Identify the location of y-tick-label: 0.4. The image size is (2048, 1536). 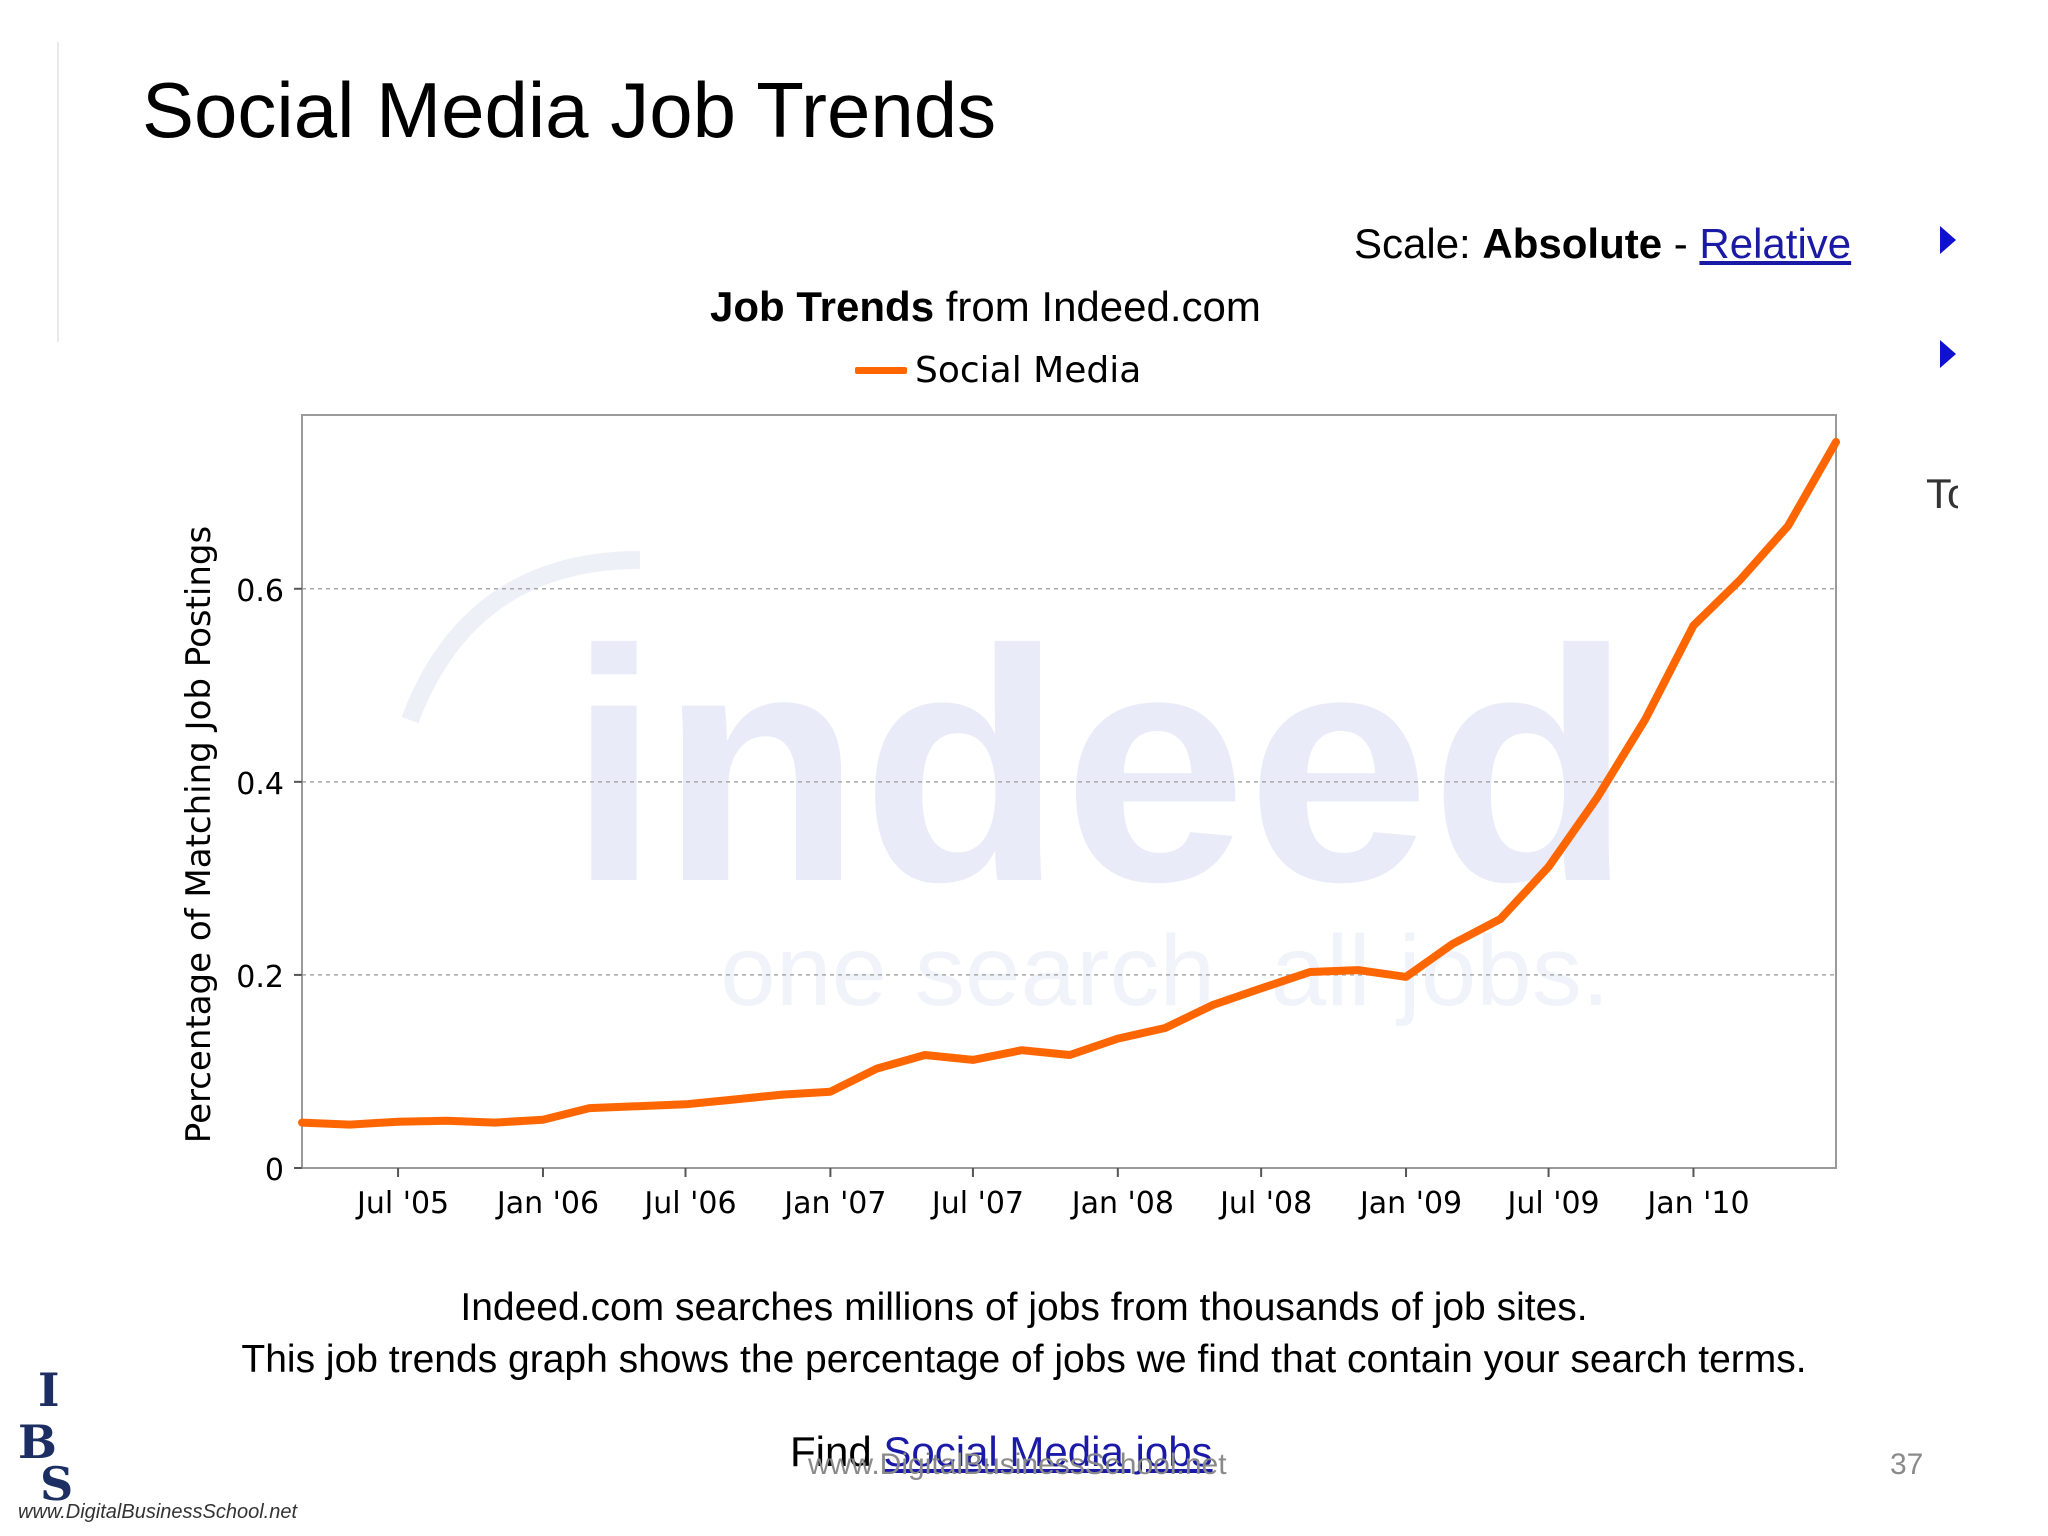
(260, 784).